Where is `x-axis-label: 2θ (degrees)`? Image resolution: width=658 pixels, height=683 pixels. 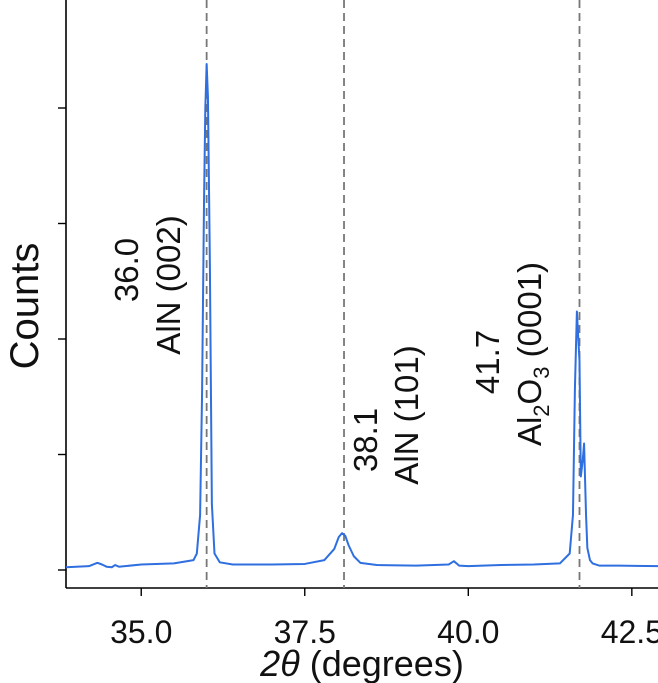
x-axis-label: 2θ (degrees) is located at coordinates (361, 663).